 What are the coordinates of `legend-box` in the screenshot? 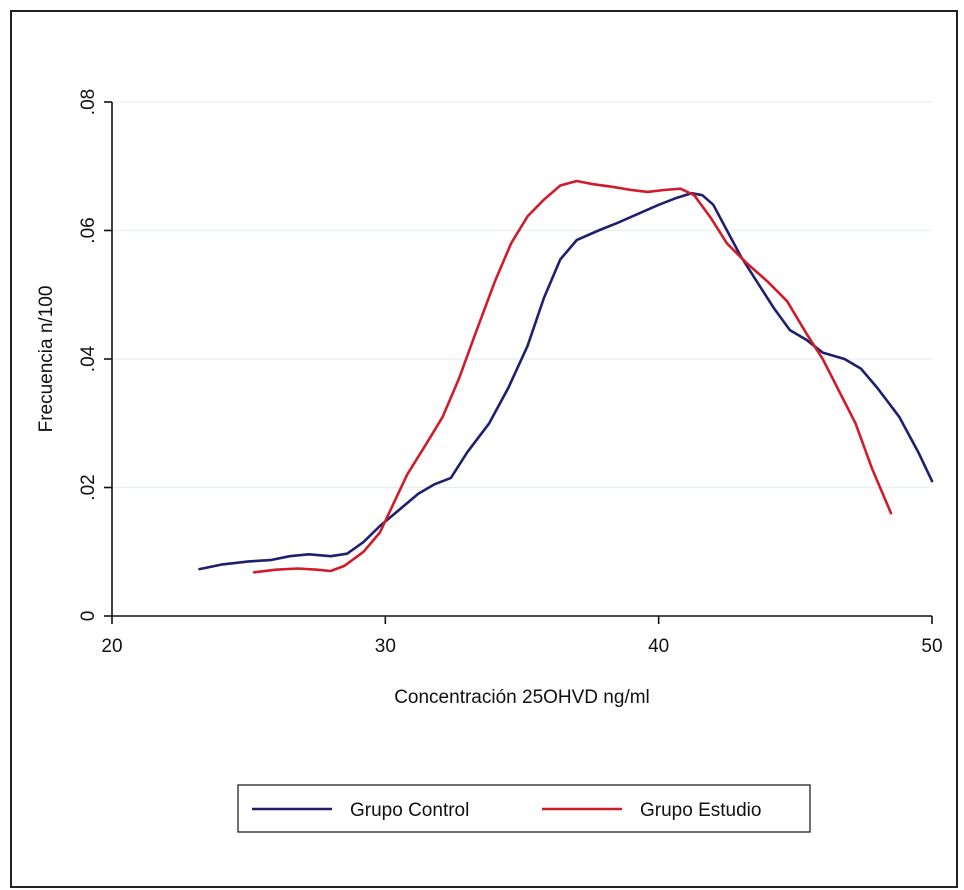 It's located at (524, 808).